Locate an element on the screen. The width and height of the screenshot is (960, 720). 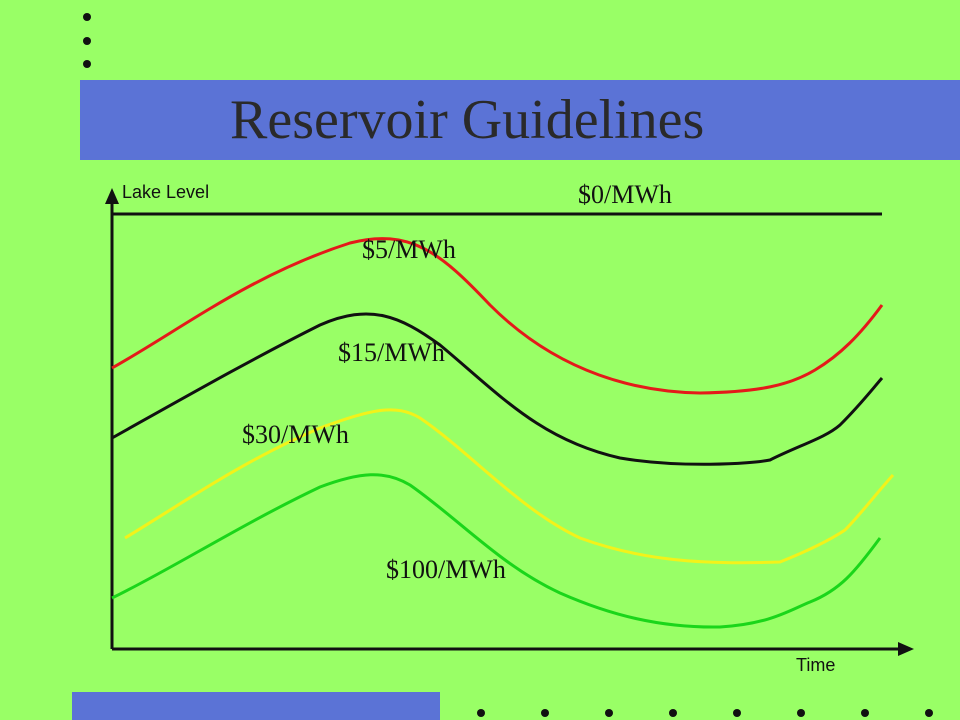
bottom-band is located at coordinates (256, 706).